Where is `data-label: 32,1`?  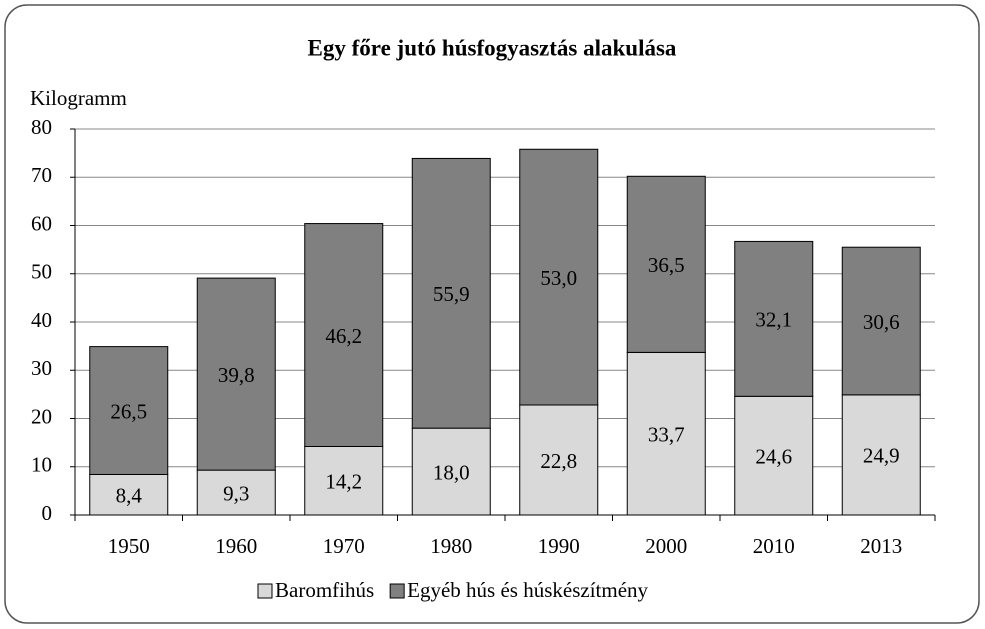
data-label: 32,1 is located at coordinates (773, 320).